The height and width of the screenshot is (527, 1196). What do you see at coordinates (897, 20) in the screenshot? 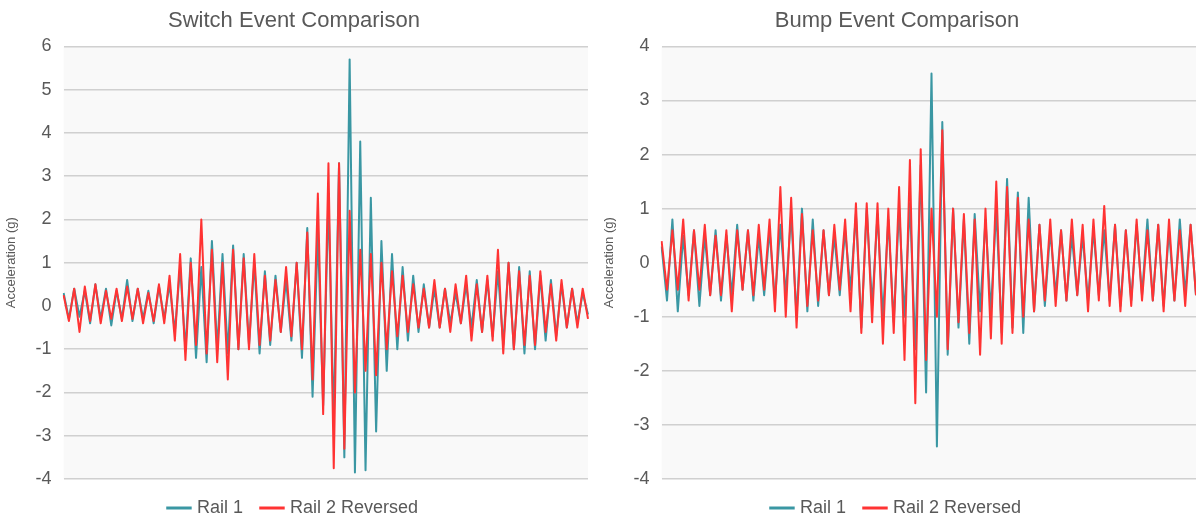
I see `chart-title: Bump Event Comparison` at bounding box center [897, 20].